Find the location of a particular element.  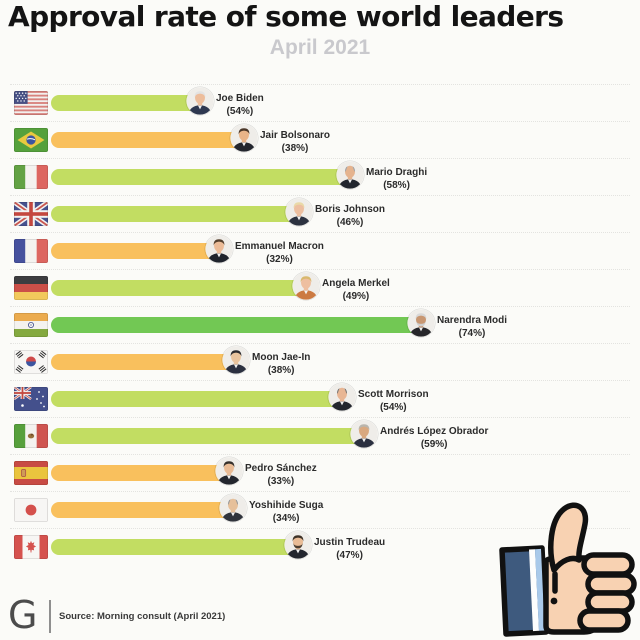

yoshihide-suga-photo is located at coordinates (233, 508).